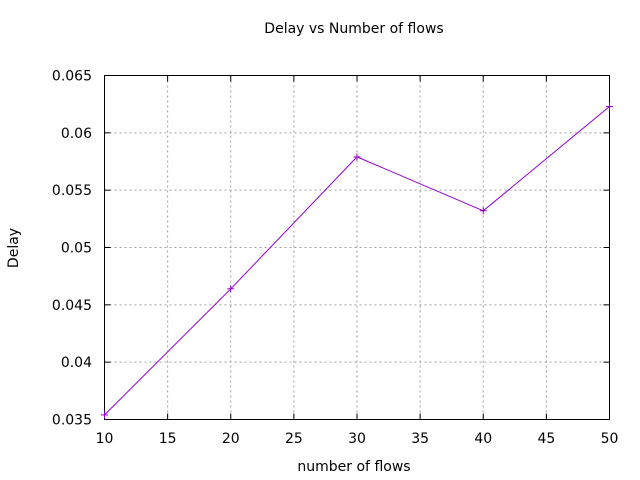 The image size is (640, 480). I want to click on x-axis-label: number of flows, so click(353, 467).